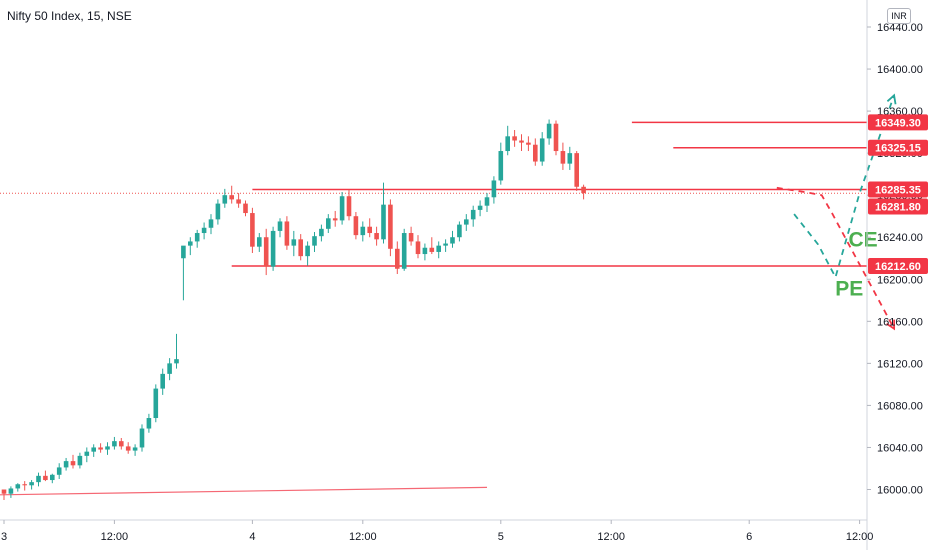 This screenshot has height=550, width=932. I want to click on projection-arrows, so click(836, 212).